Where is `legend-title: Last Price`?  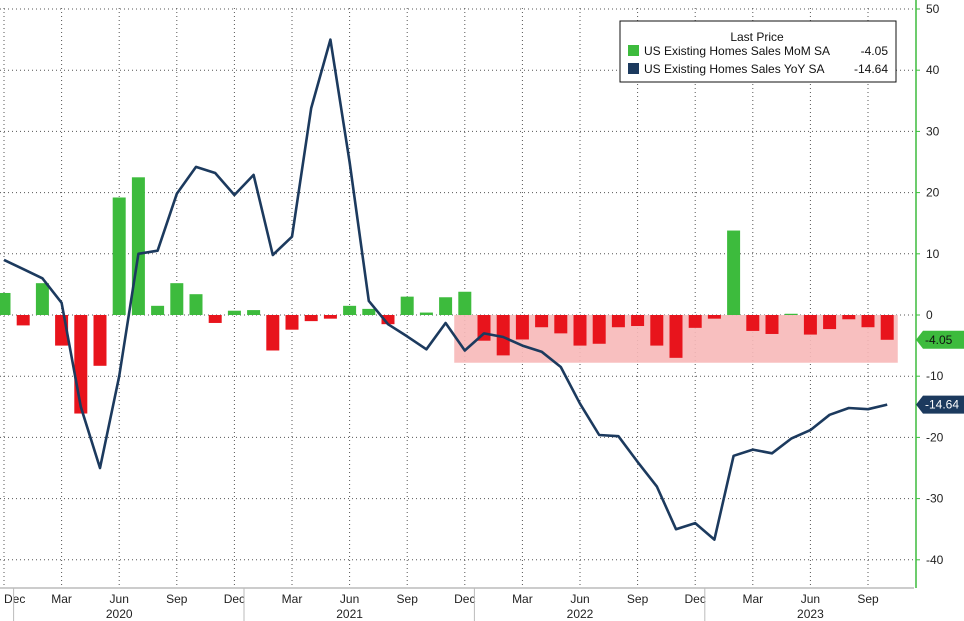
legend-title: Last Price is located at coordinates (757, 37).